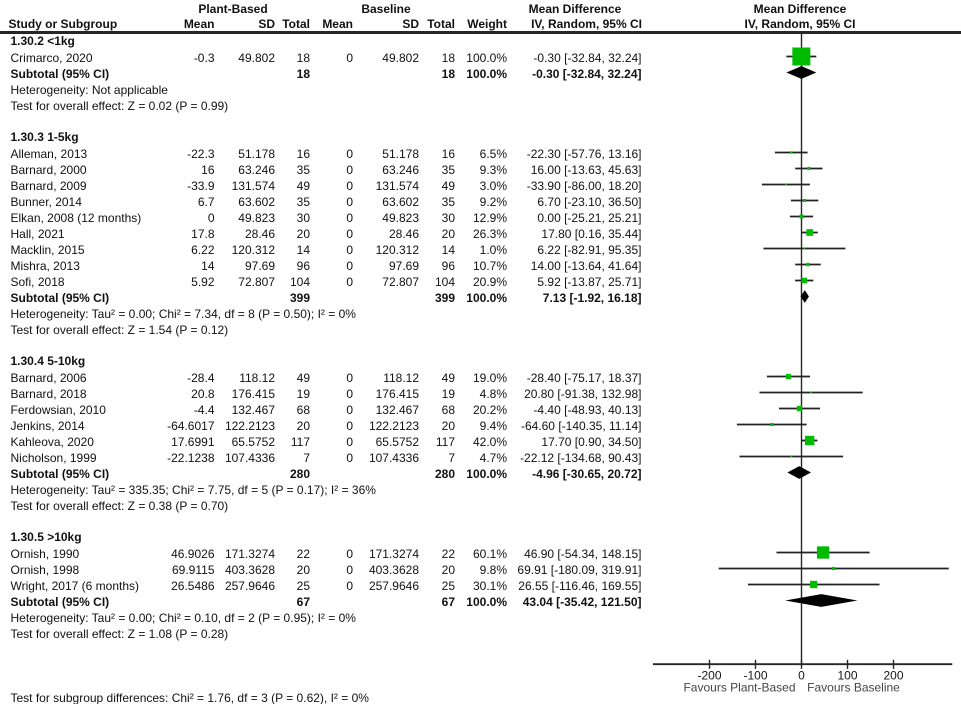  I want to click on svg-text: Favours Plant-Based, so click(739, 688).